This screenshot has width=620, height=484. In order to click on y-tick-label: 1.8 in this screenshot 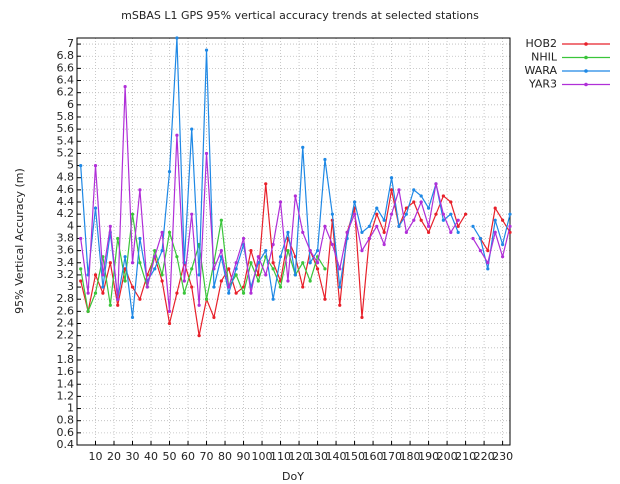, I will do `click(66, 359)`.